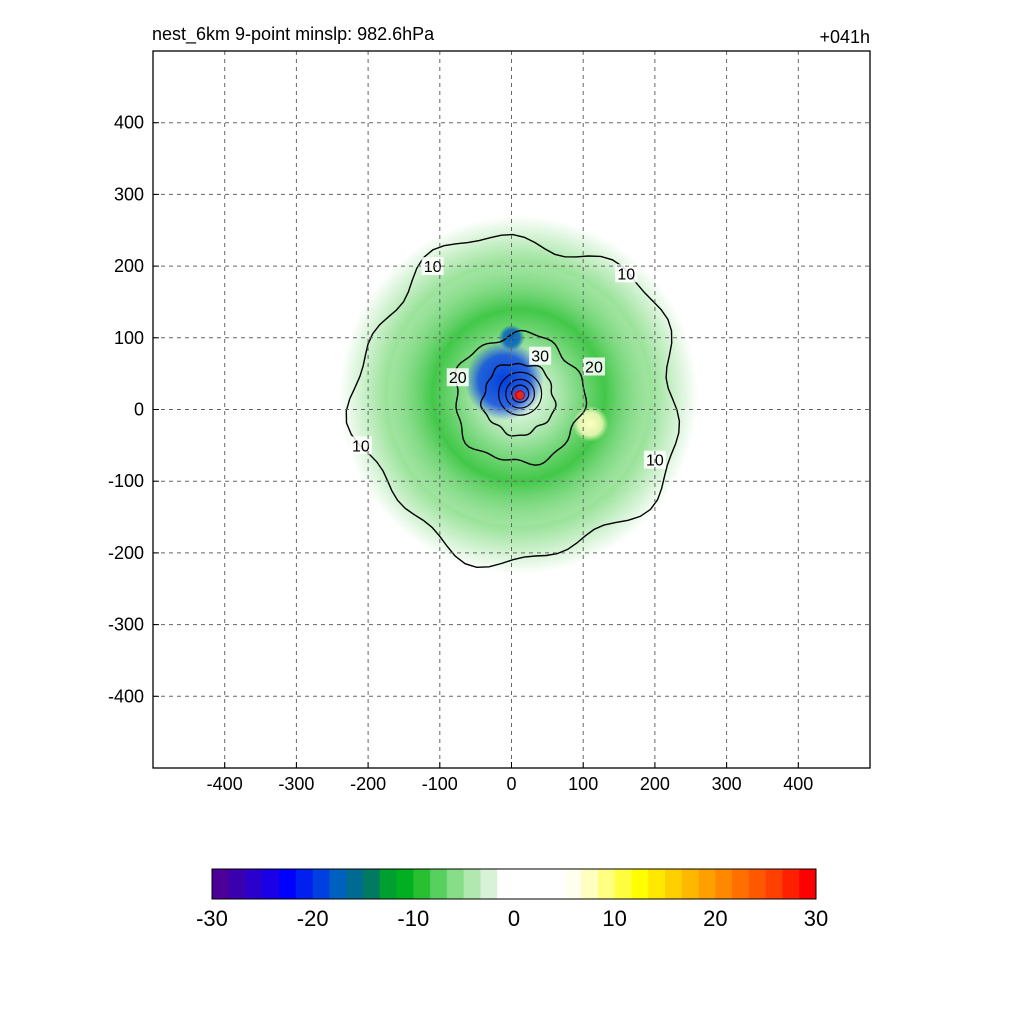 The height and width of the screenshot is (1024, 1024). I want to click on y-tick-label: -400, so click(126, 696).